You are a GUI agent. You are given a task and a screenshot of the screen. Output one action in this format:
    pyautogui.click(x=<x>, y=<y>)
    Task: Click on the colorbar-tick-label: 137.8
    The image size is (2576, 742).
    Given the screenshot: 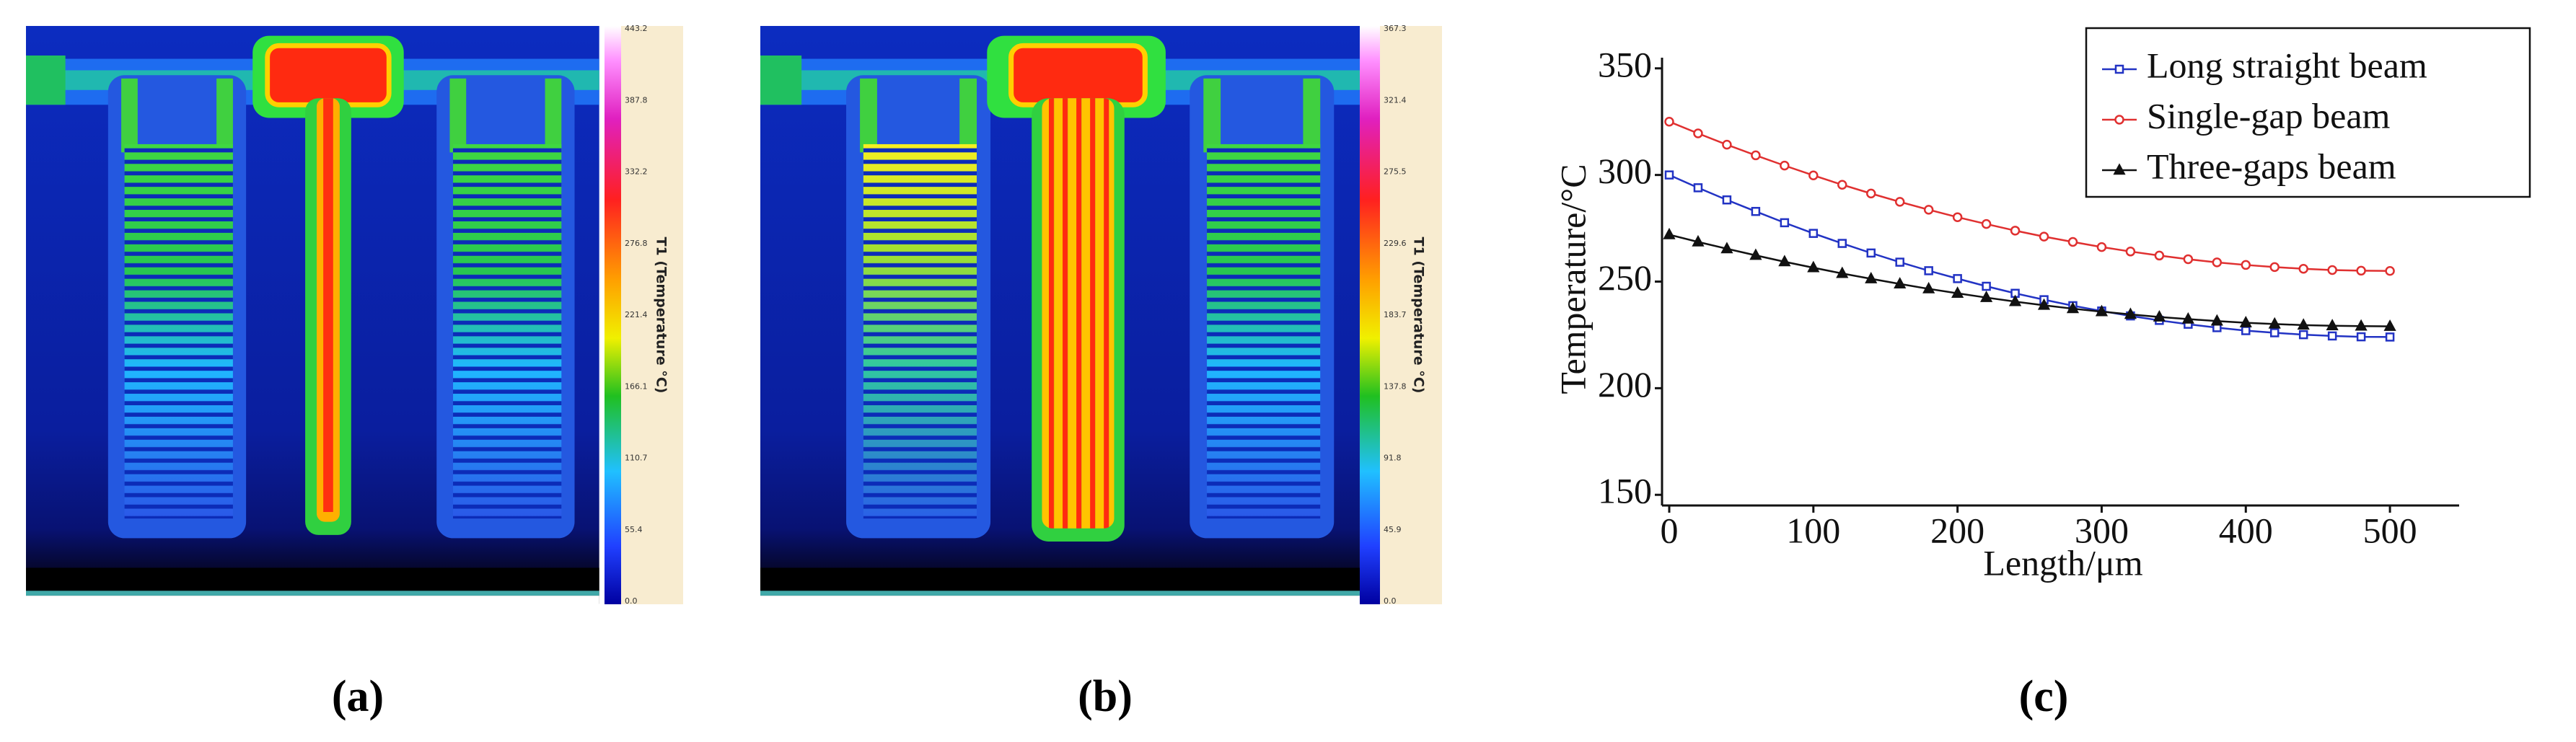 What is the action you would take?
    pyautogui.click(x=1395, y=386)
    